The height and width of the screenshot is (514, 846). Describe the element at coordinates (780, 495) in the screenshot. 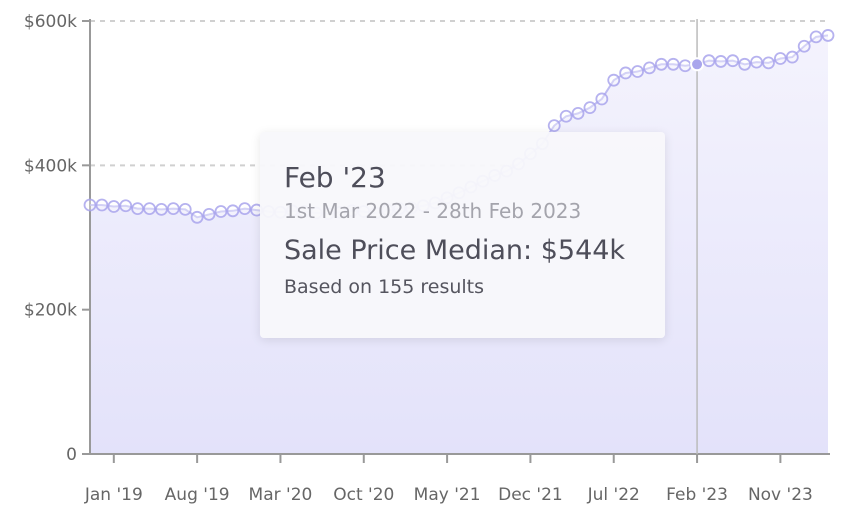

I see `x-tick-label: Nov '23` at that location.